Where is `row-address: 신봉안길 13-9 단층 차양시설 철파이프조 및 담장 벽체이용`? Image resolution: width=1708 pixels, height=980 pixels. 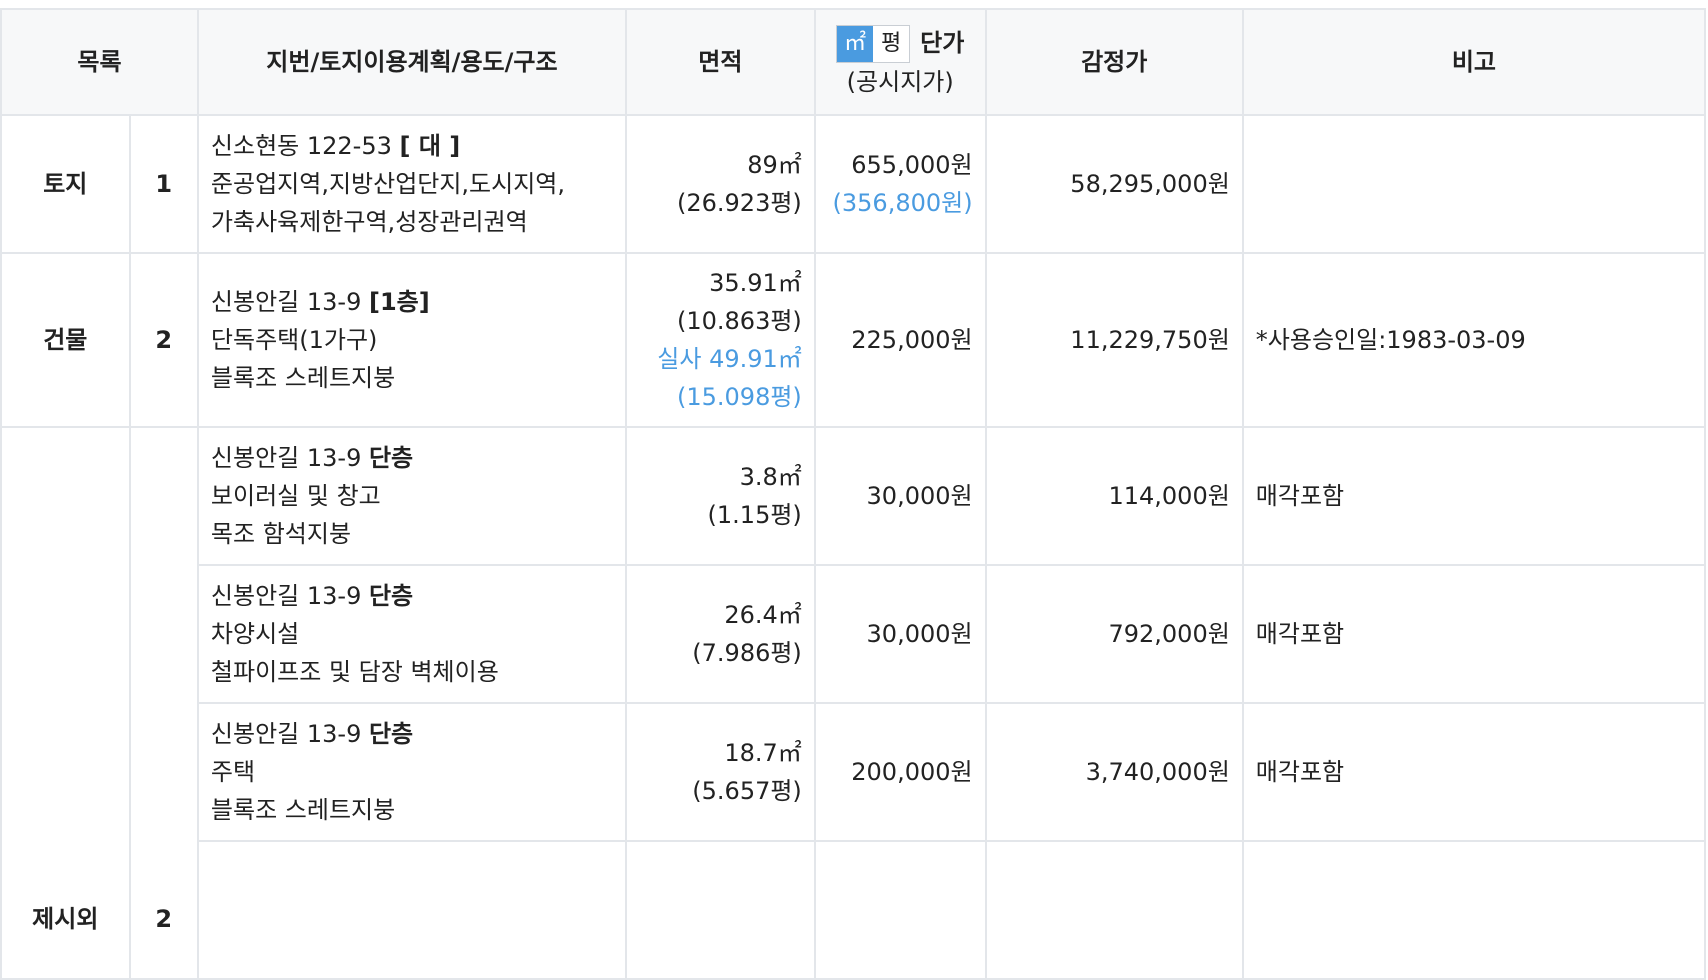
row-address: 신봉안길 13-9 단층 차양시설 철파이프조 및 담장 벽체이용 is located at coordinates (411, 634).